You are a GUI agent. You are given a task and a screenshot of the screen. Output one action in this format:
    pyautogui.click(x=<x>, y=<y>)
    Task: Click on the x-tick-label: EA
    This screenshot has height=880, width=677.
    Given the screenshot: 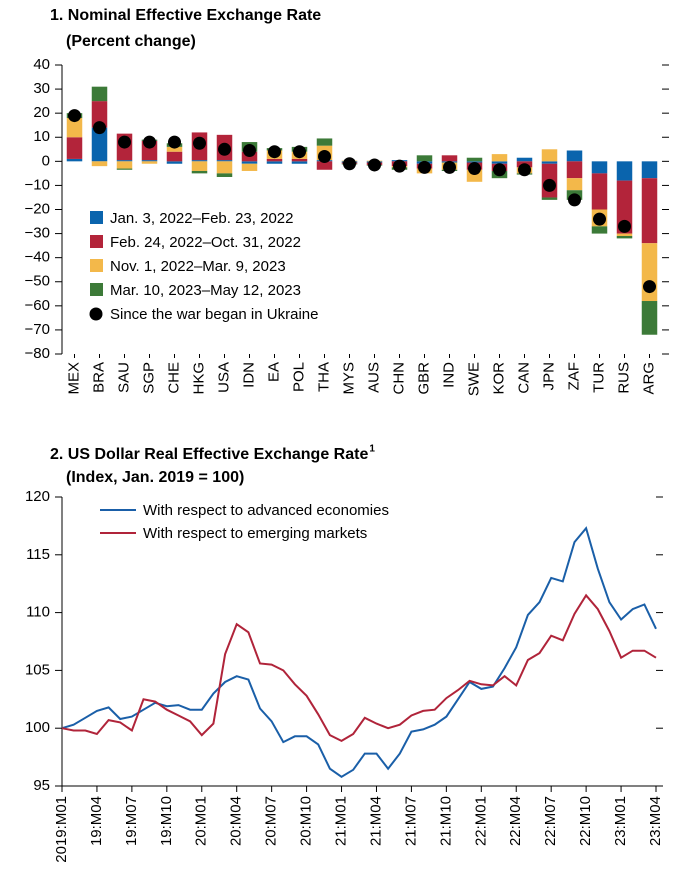 What is the action you would take?
    pyautogui.click(x=273, y=372)
    